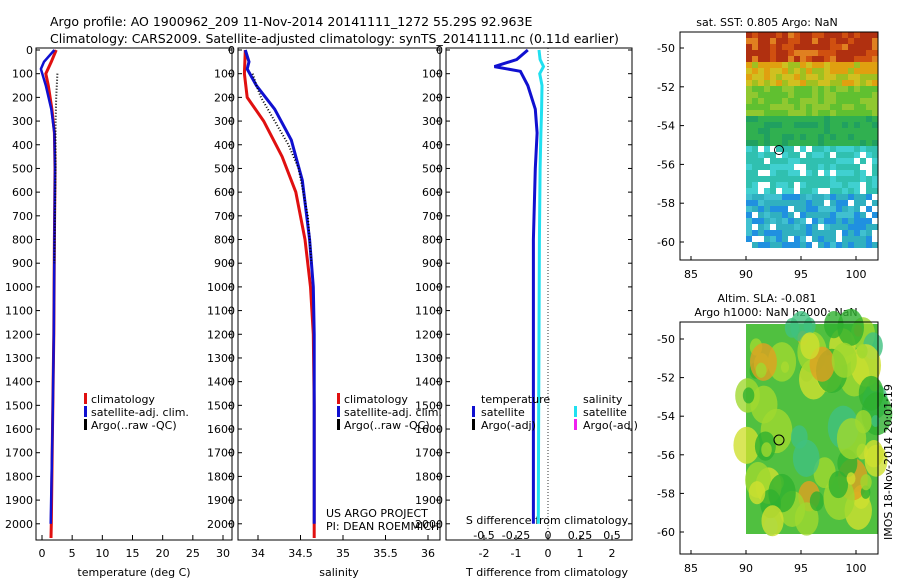 The width and height of the screenshot is (900, 580). I want to click on x-tick-label: 20, so click(163, 553).